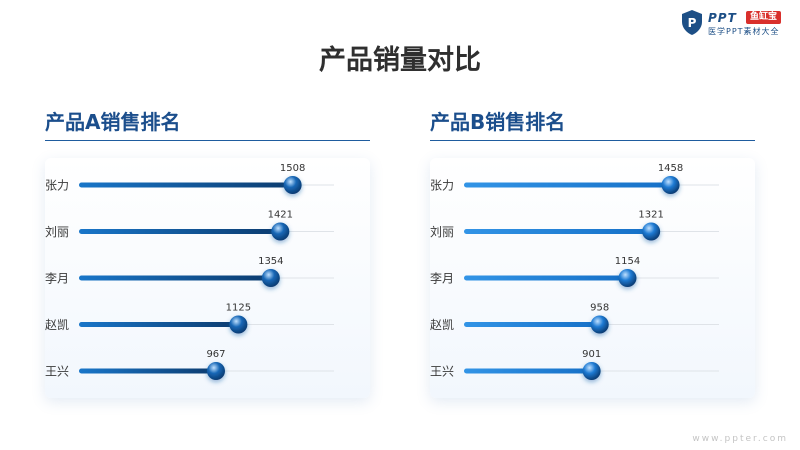 This screenshot has height=450, width=800. I want to click on brand-tagline: 医学PPT素材大全, so click(744, 31).